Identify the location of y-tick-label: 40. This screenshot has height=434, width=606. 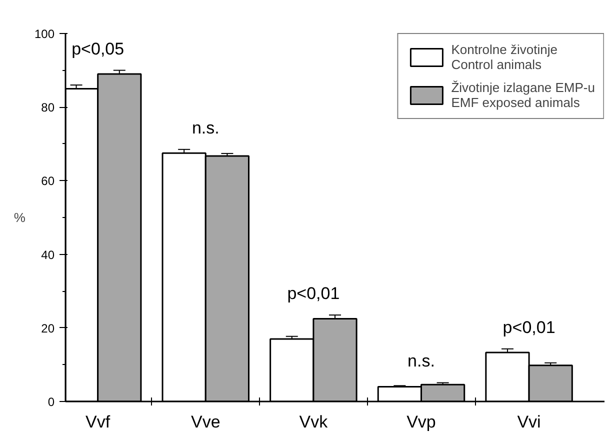
(48, 255).